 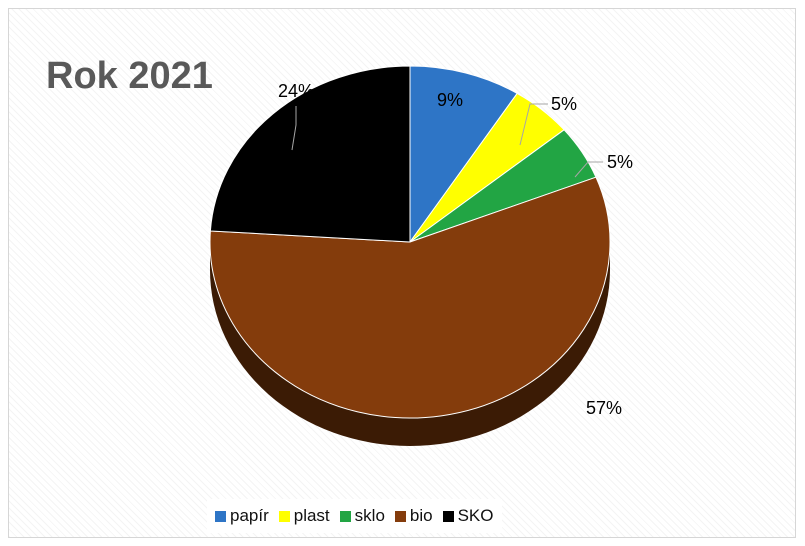 I want to click on leader-line-sko, so click(x=294, y=128).